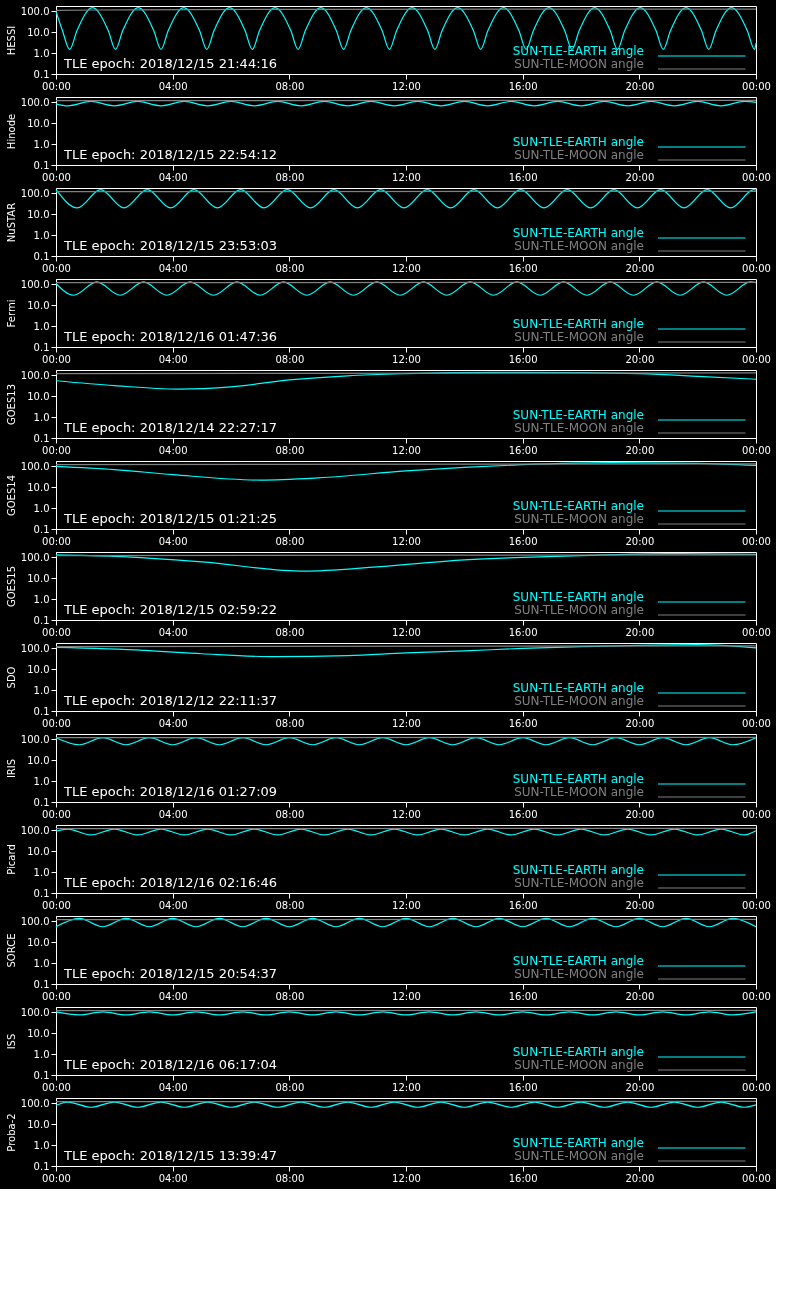  What do you see at coordinates (170, 1064) in the screenshot?
I see `annotation: TLE epoch: 2018/12/16 06:17:04` at bounding box center [170, 1064].